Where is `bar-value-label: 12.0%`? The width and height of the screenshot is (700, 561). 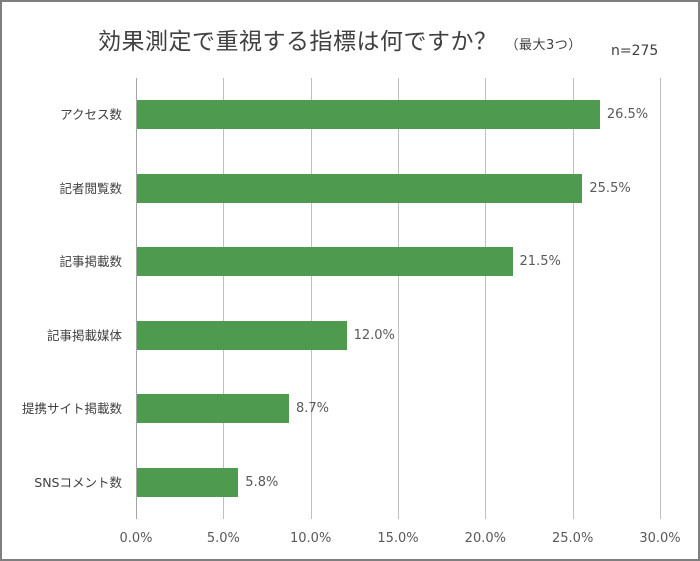 bar-value-label: 12.0% is located at coordinates (374, 335).